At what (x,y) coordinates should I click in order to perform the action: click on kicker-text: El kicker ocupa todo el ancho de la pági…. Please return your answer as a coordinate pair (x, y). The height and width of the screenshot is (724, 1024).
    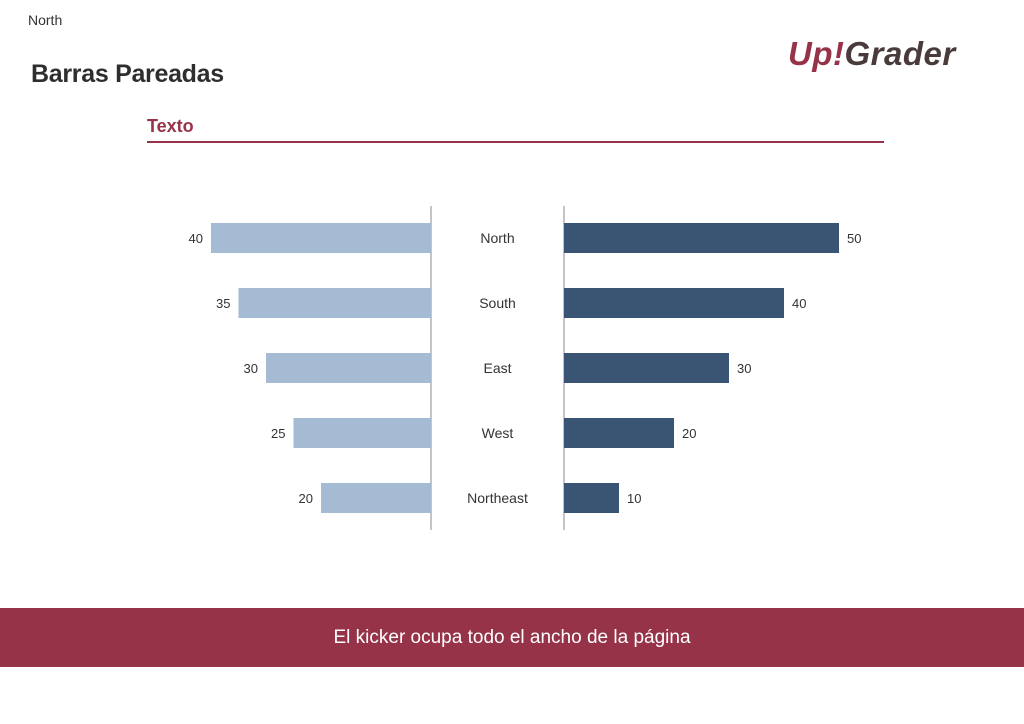
    Looking at the image, I should click on (512, 637).